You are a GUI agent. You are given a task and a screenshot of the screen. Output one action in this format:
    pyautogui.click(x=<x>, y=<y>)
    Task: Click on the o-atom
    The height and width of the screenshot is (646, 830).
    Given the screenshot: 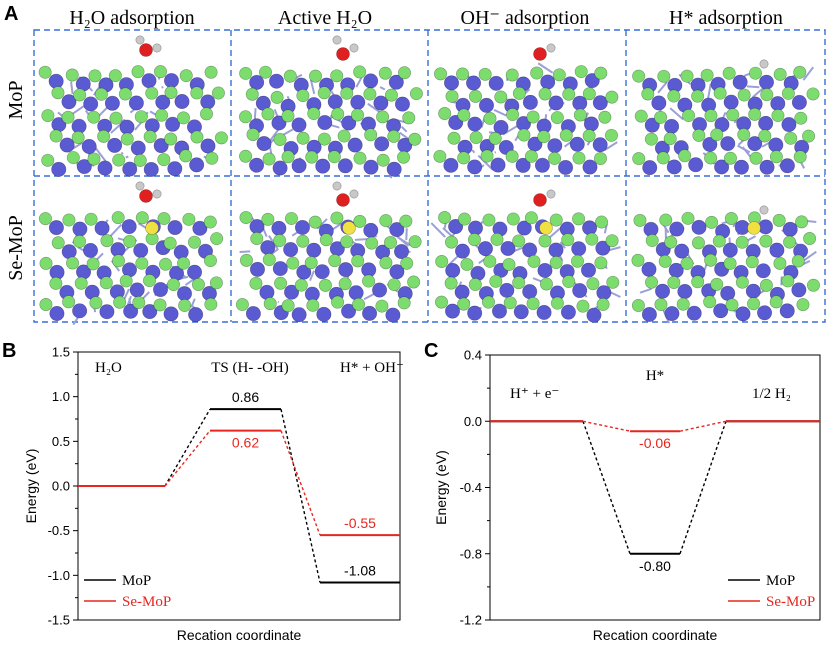 What is the action you would take?
    pyautogui.click(x=343, y=54)
    